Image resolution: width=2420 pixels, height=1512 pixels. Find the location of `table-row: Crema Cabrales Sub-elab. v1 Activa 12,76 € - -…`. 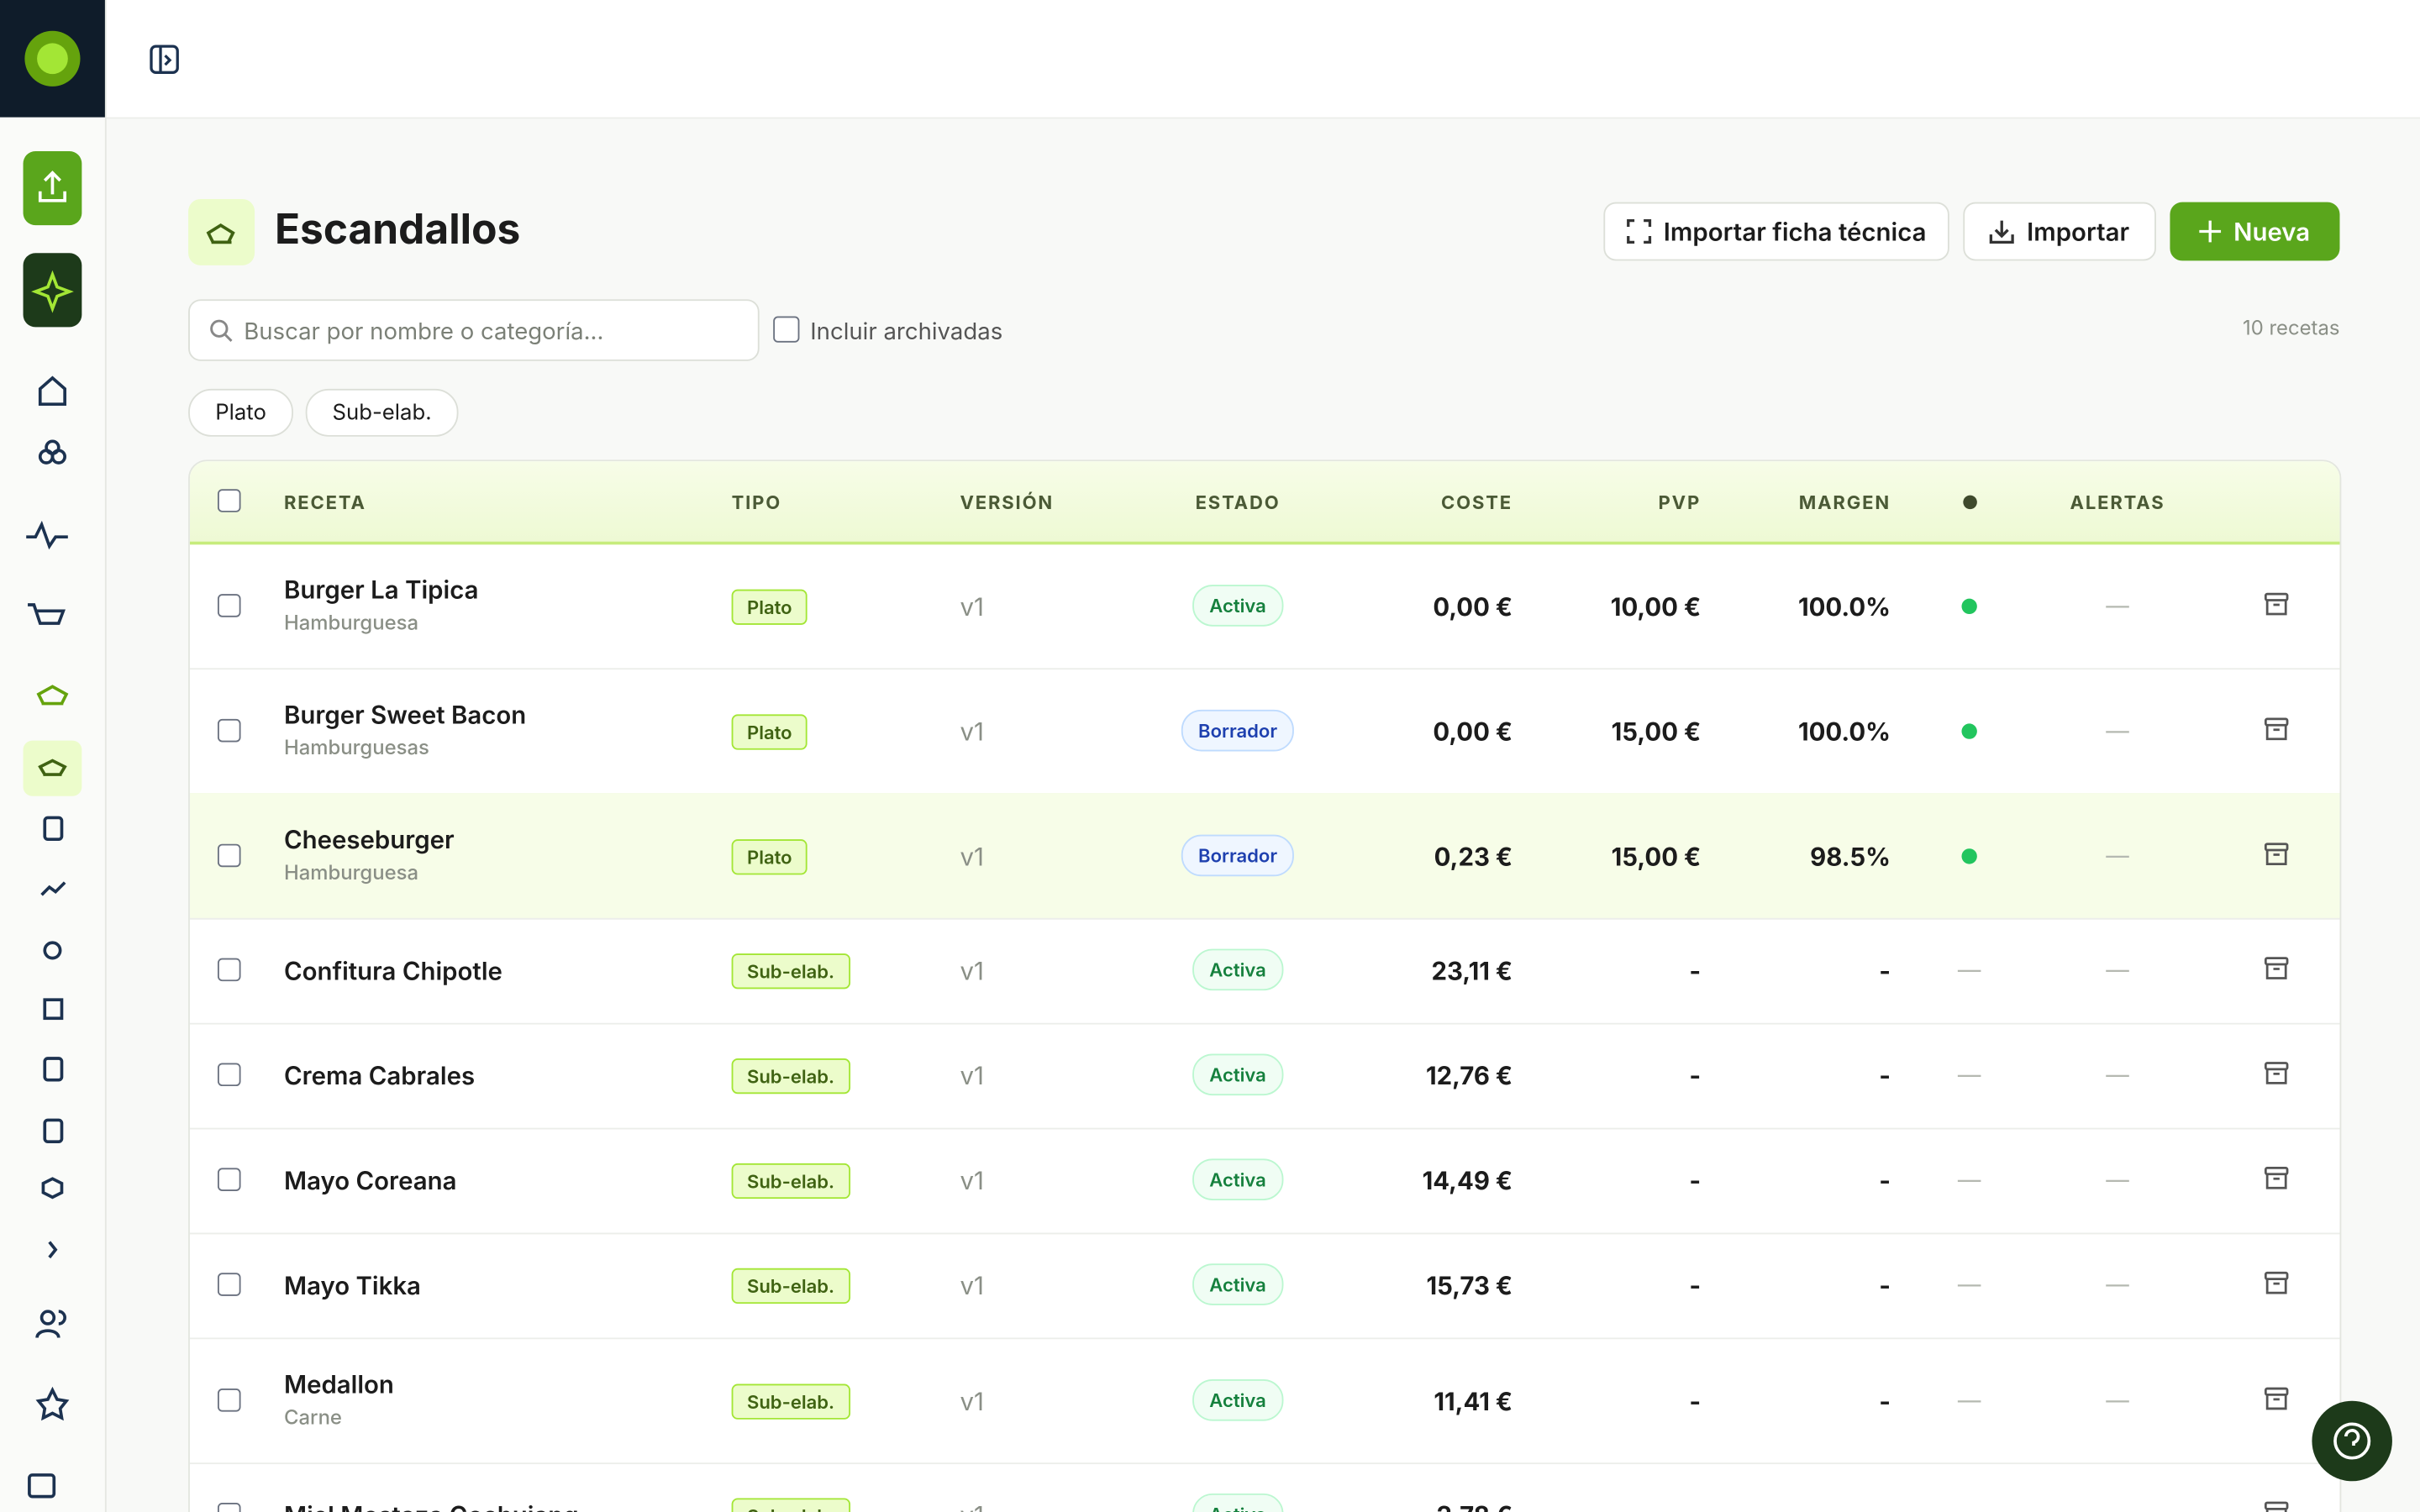

table-row: Crema Cabrales Sub-elab. v1 Activa 12,76 € - -… is located at coordinates (1264, 1076).